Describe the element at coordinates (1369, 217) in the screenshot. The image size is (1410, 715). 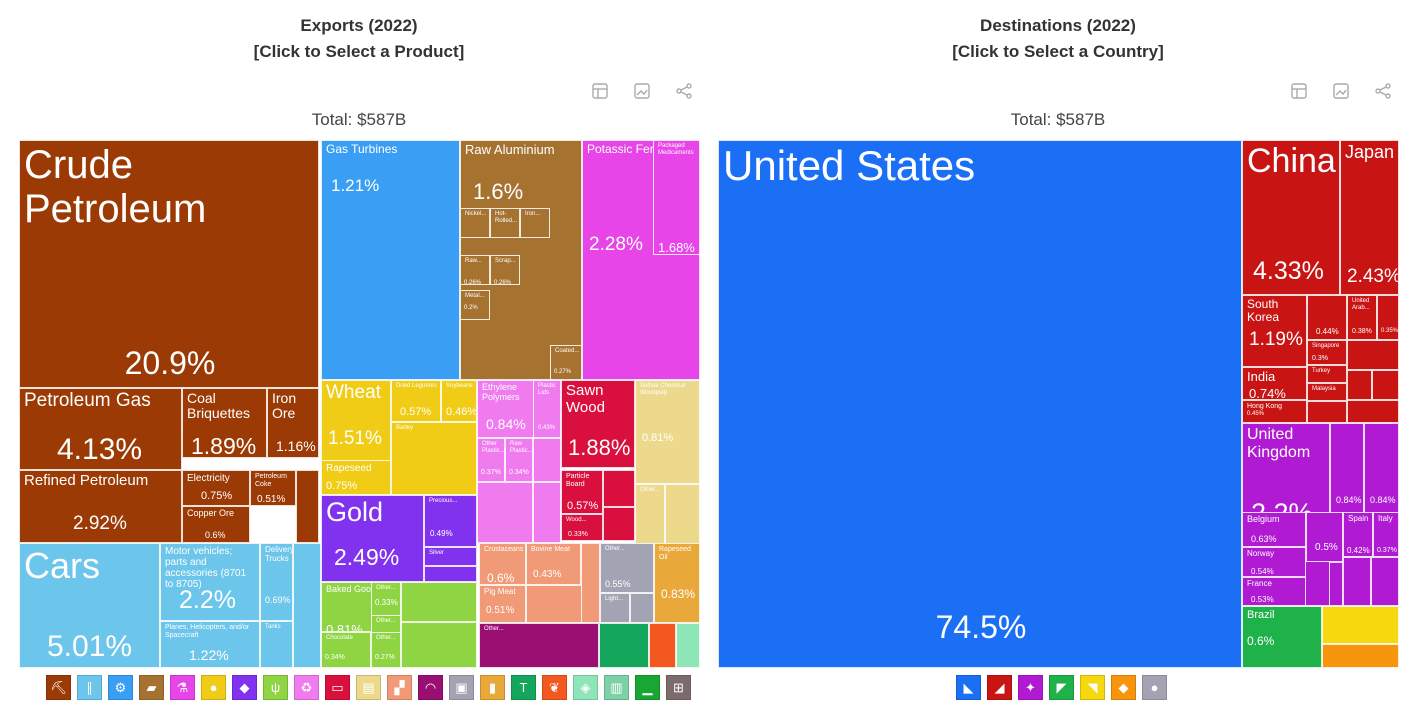
I see `treemap-tile: Japan 2.43%` at that location.